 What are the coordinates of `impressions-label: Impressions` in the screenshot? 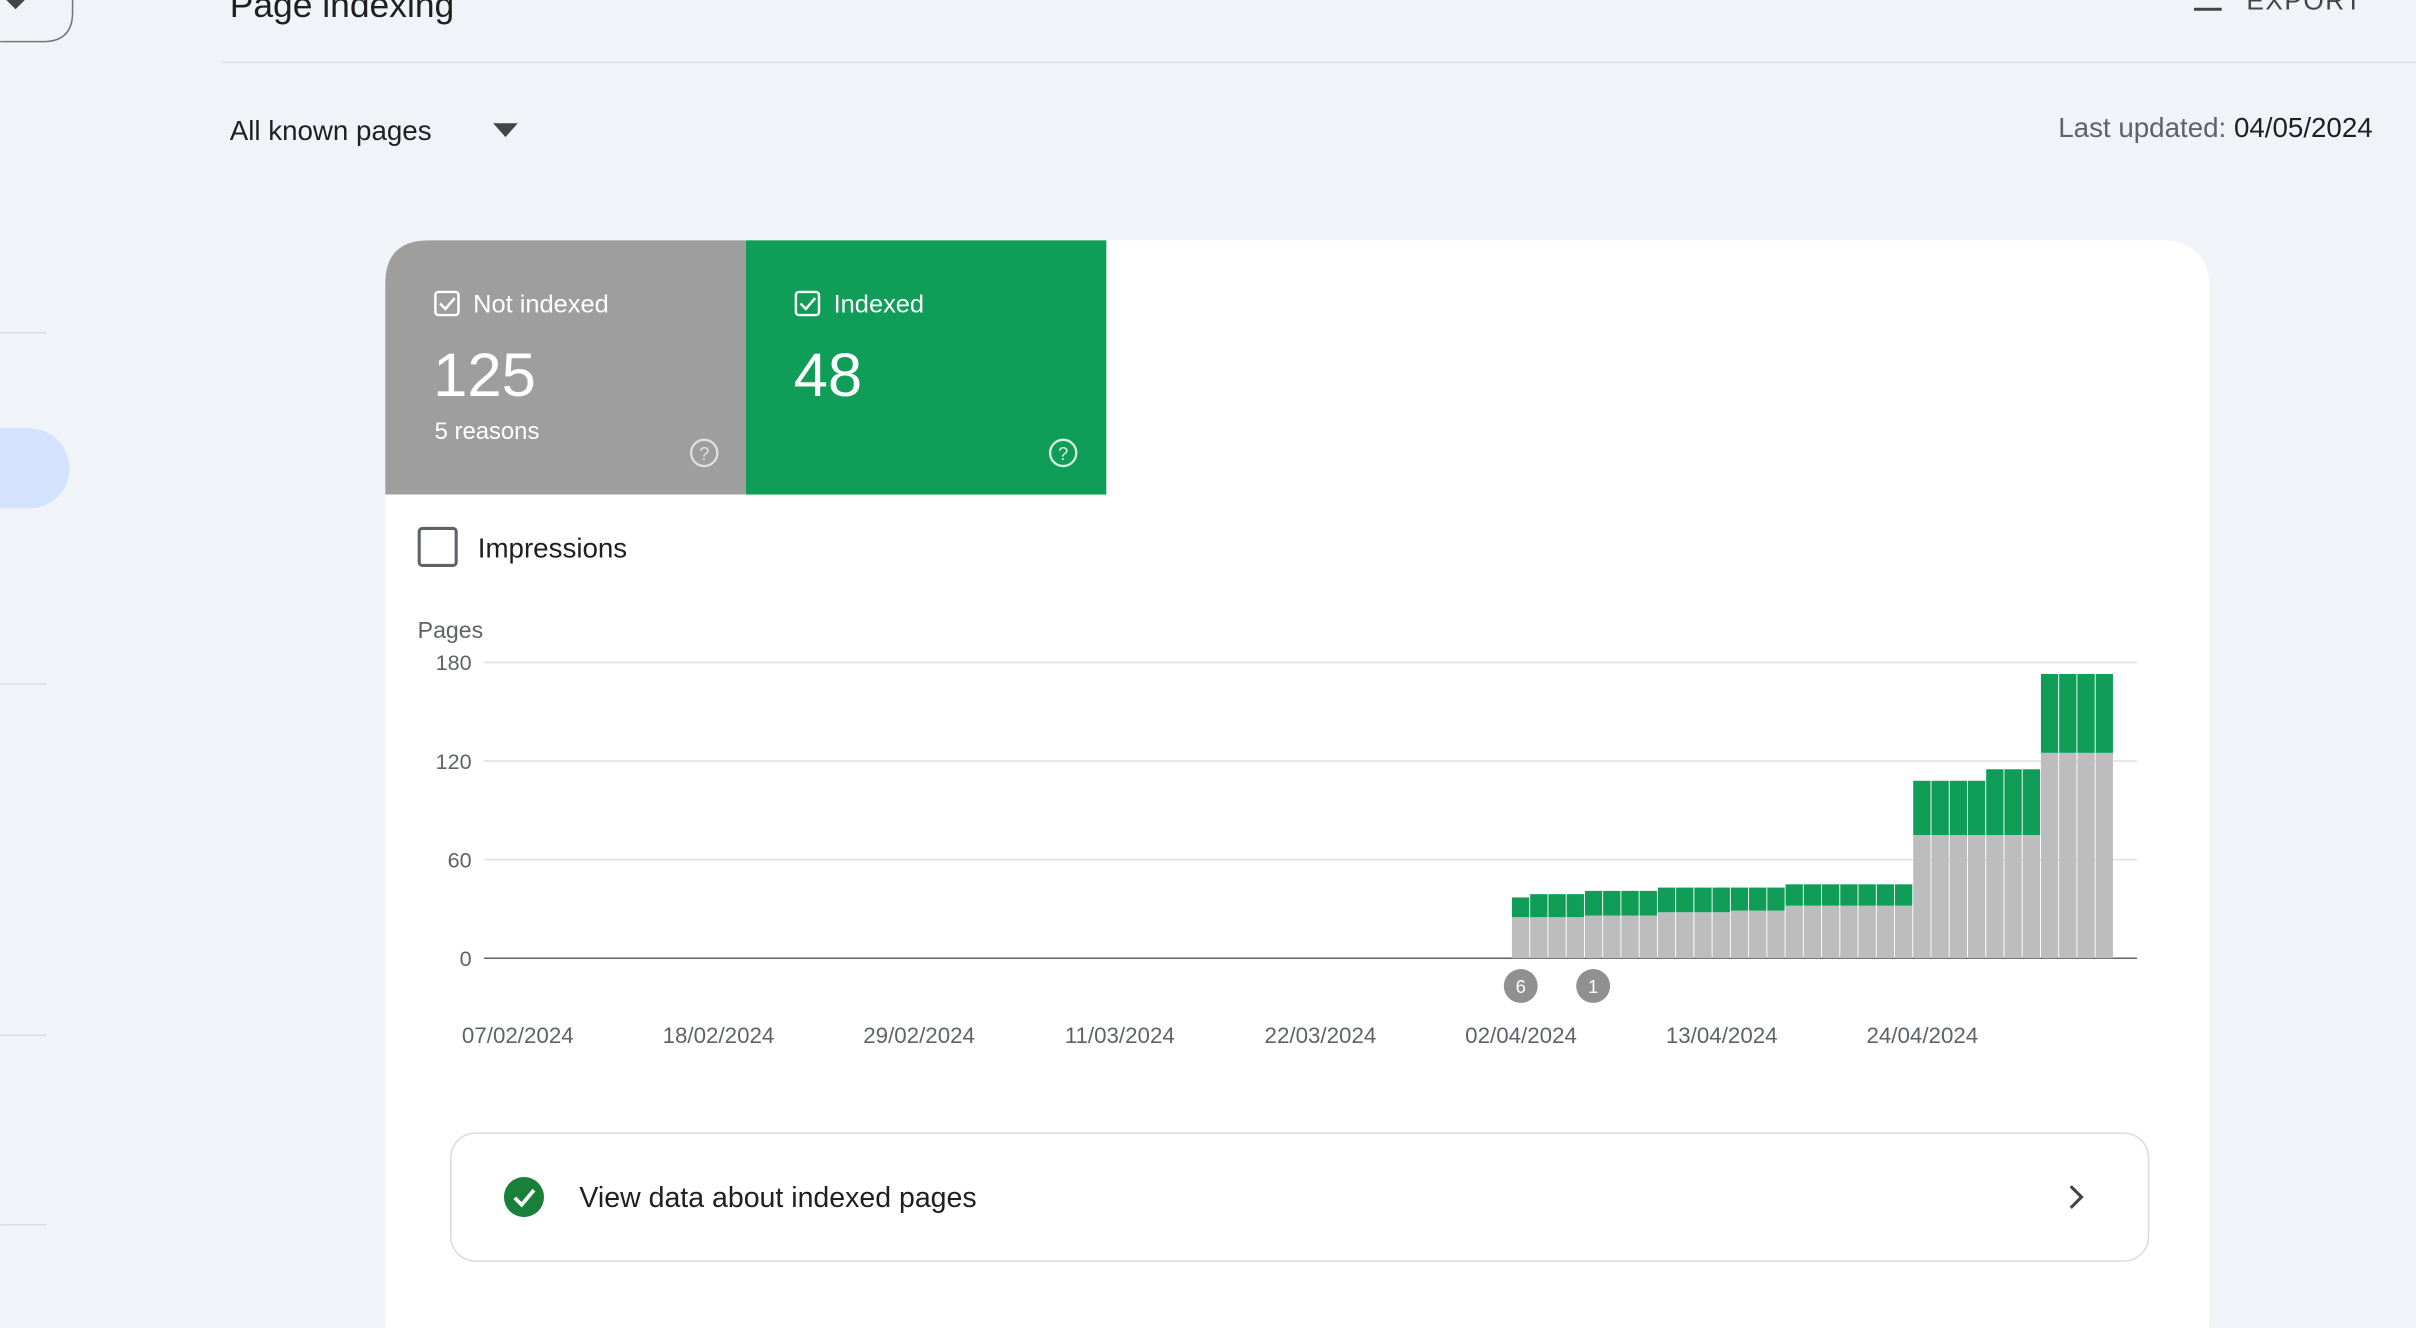 It's located at (552, 548).